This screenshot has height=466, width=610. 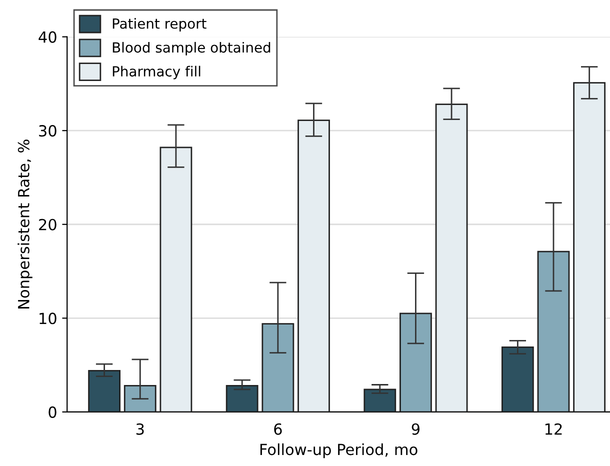 I want to click on x-tick-label: 9, so click(x=416, y=429).